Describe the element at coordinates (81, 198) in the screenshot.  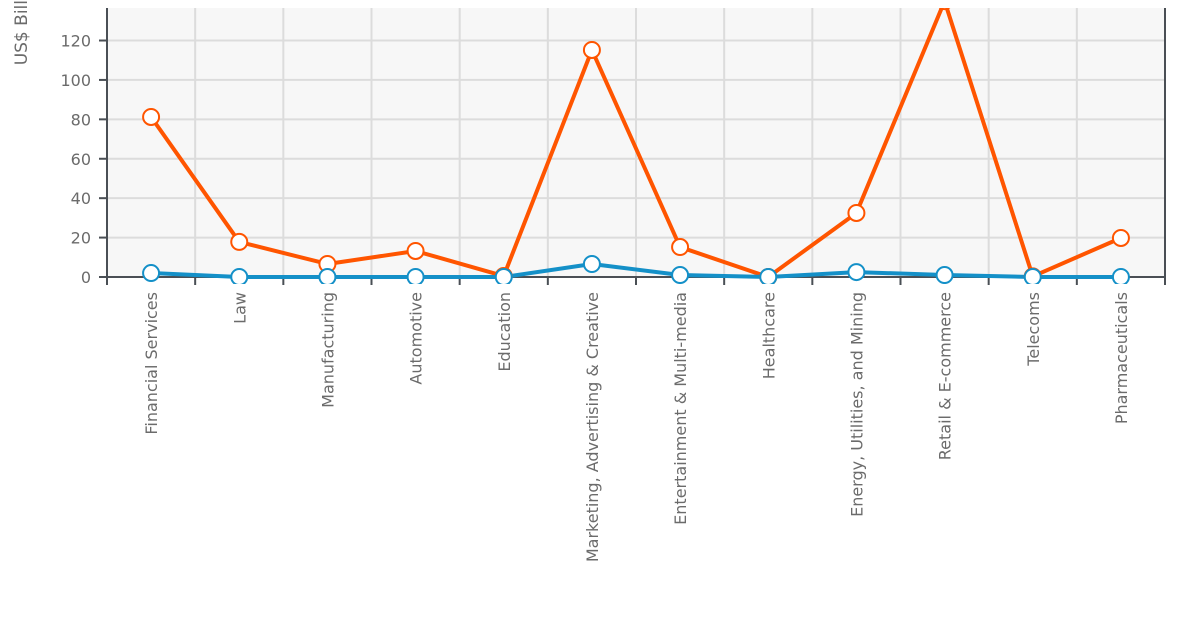
I see `y-tick-label: 40` at that location.